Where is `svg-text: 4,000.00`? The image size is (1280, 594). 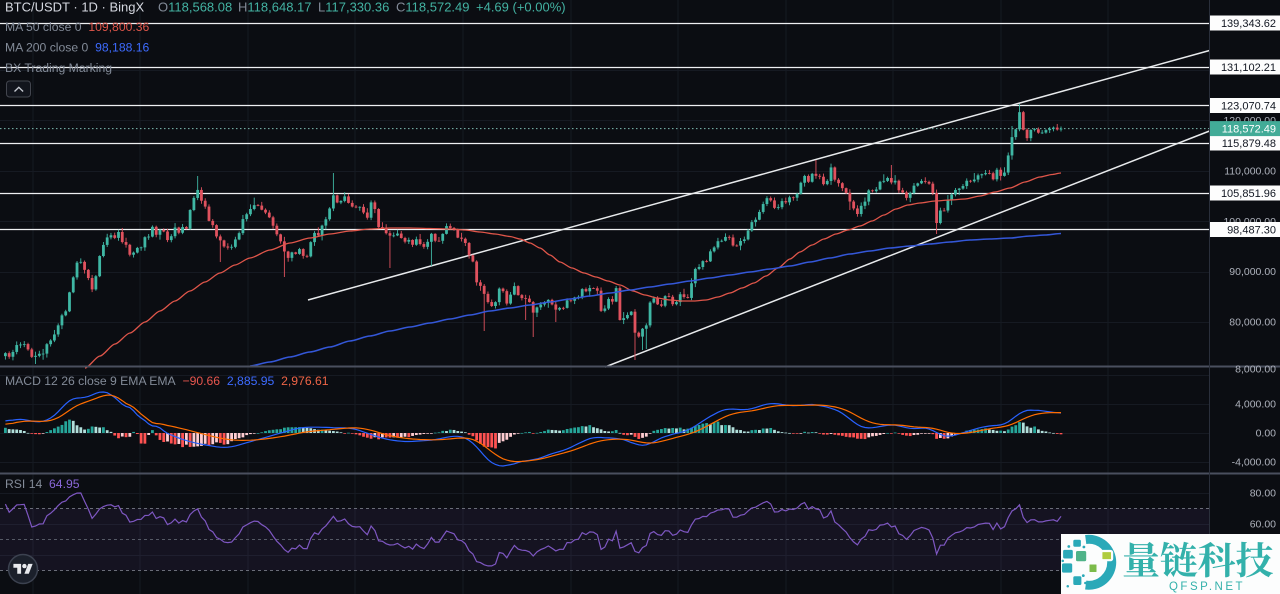 svg-text: 4,000.00 is located at coordinates (1255, 405).